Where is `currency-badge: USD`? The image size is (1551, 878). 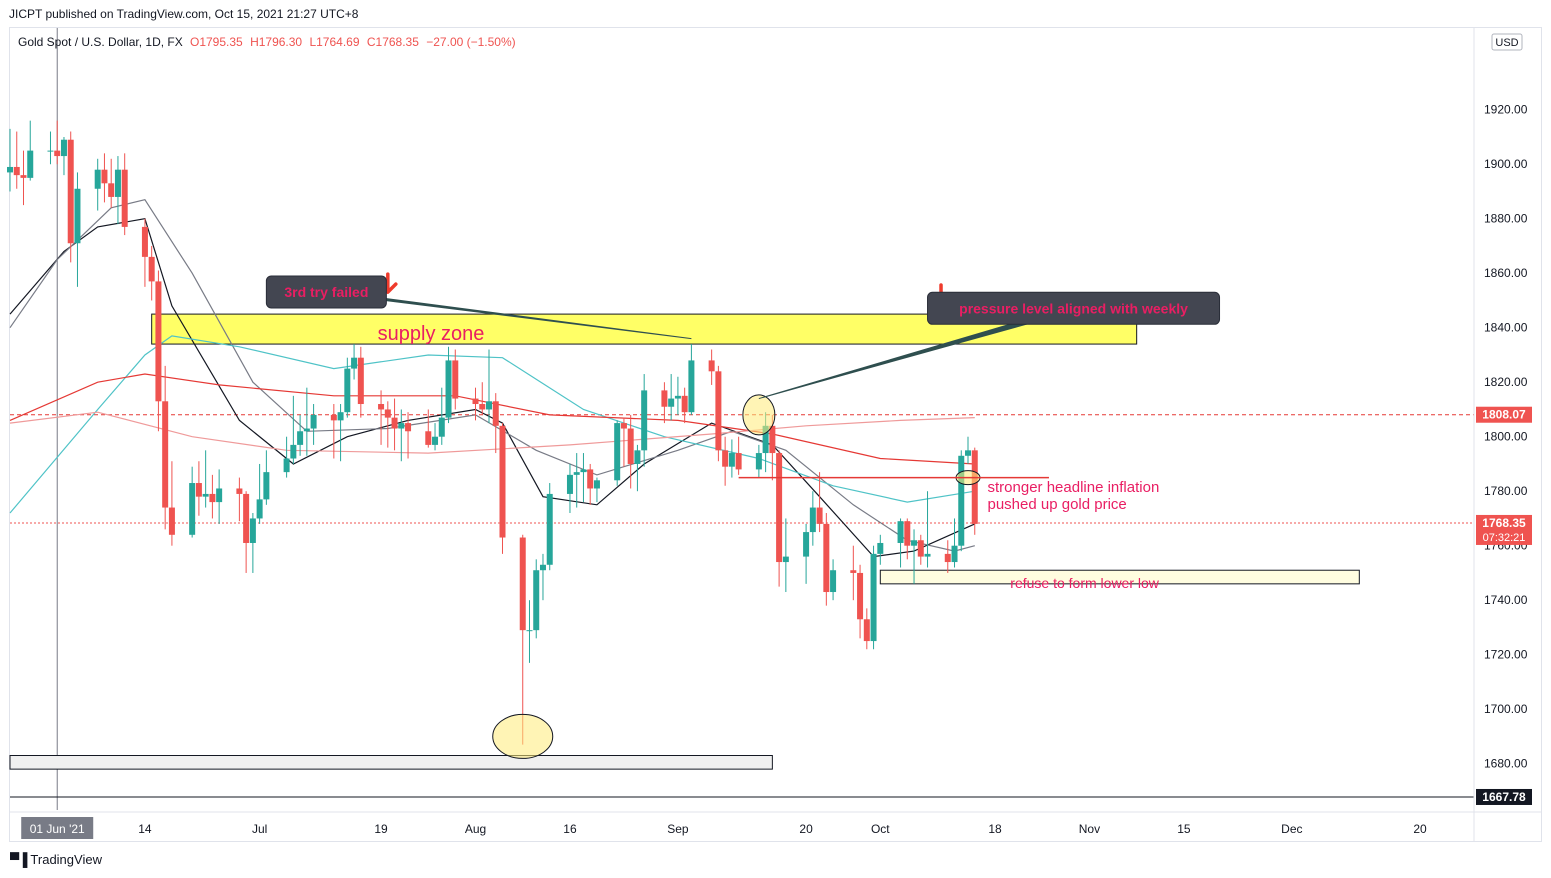 currency-badge: USD is located at coordinates (1507, 42).